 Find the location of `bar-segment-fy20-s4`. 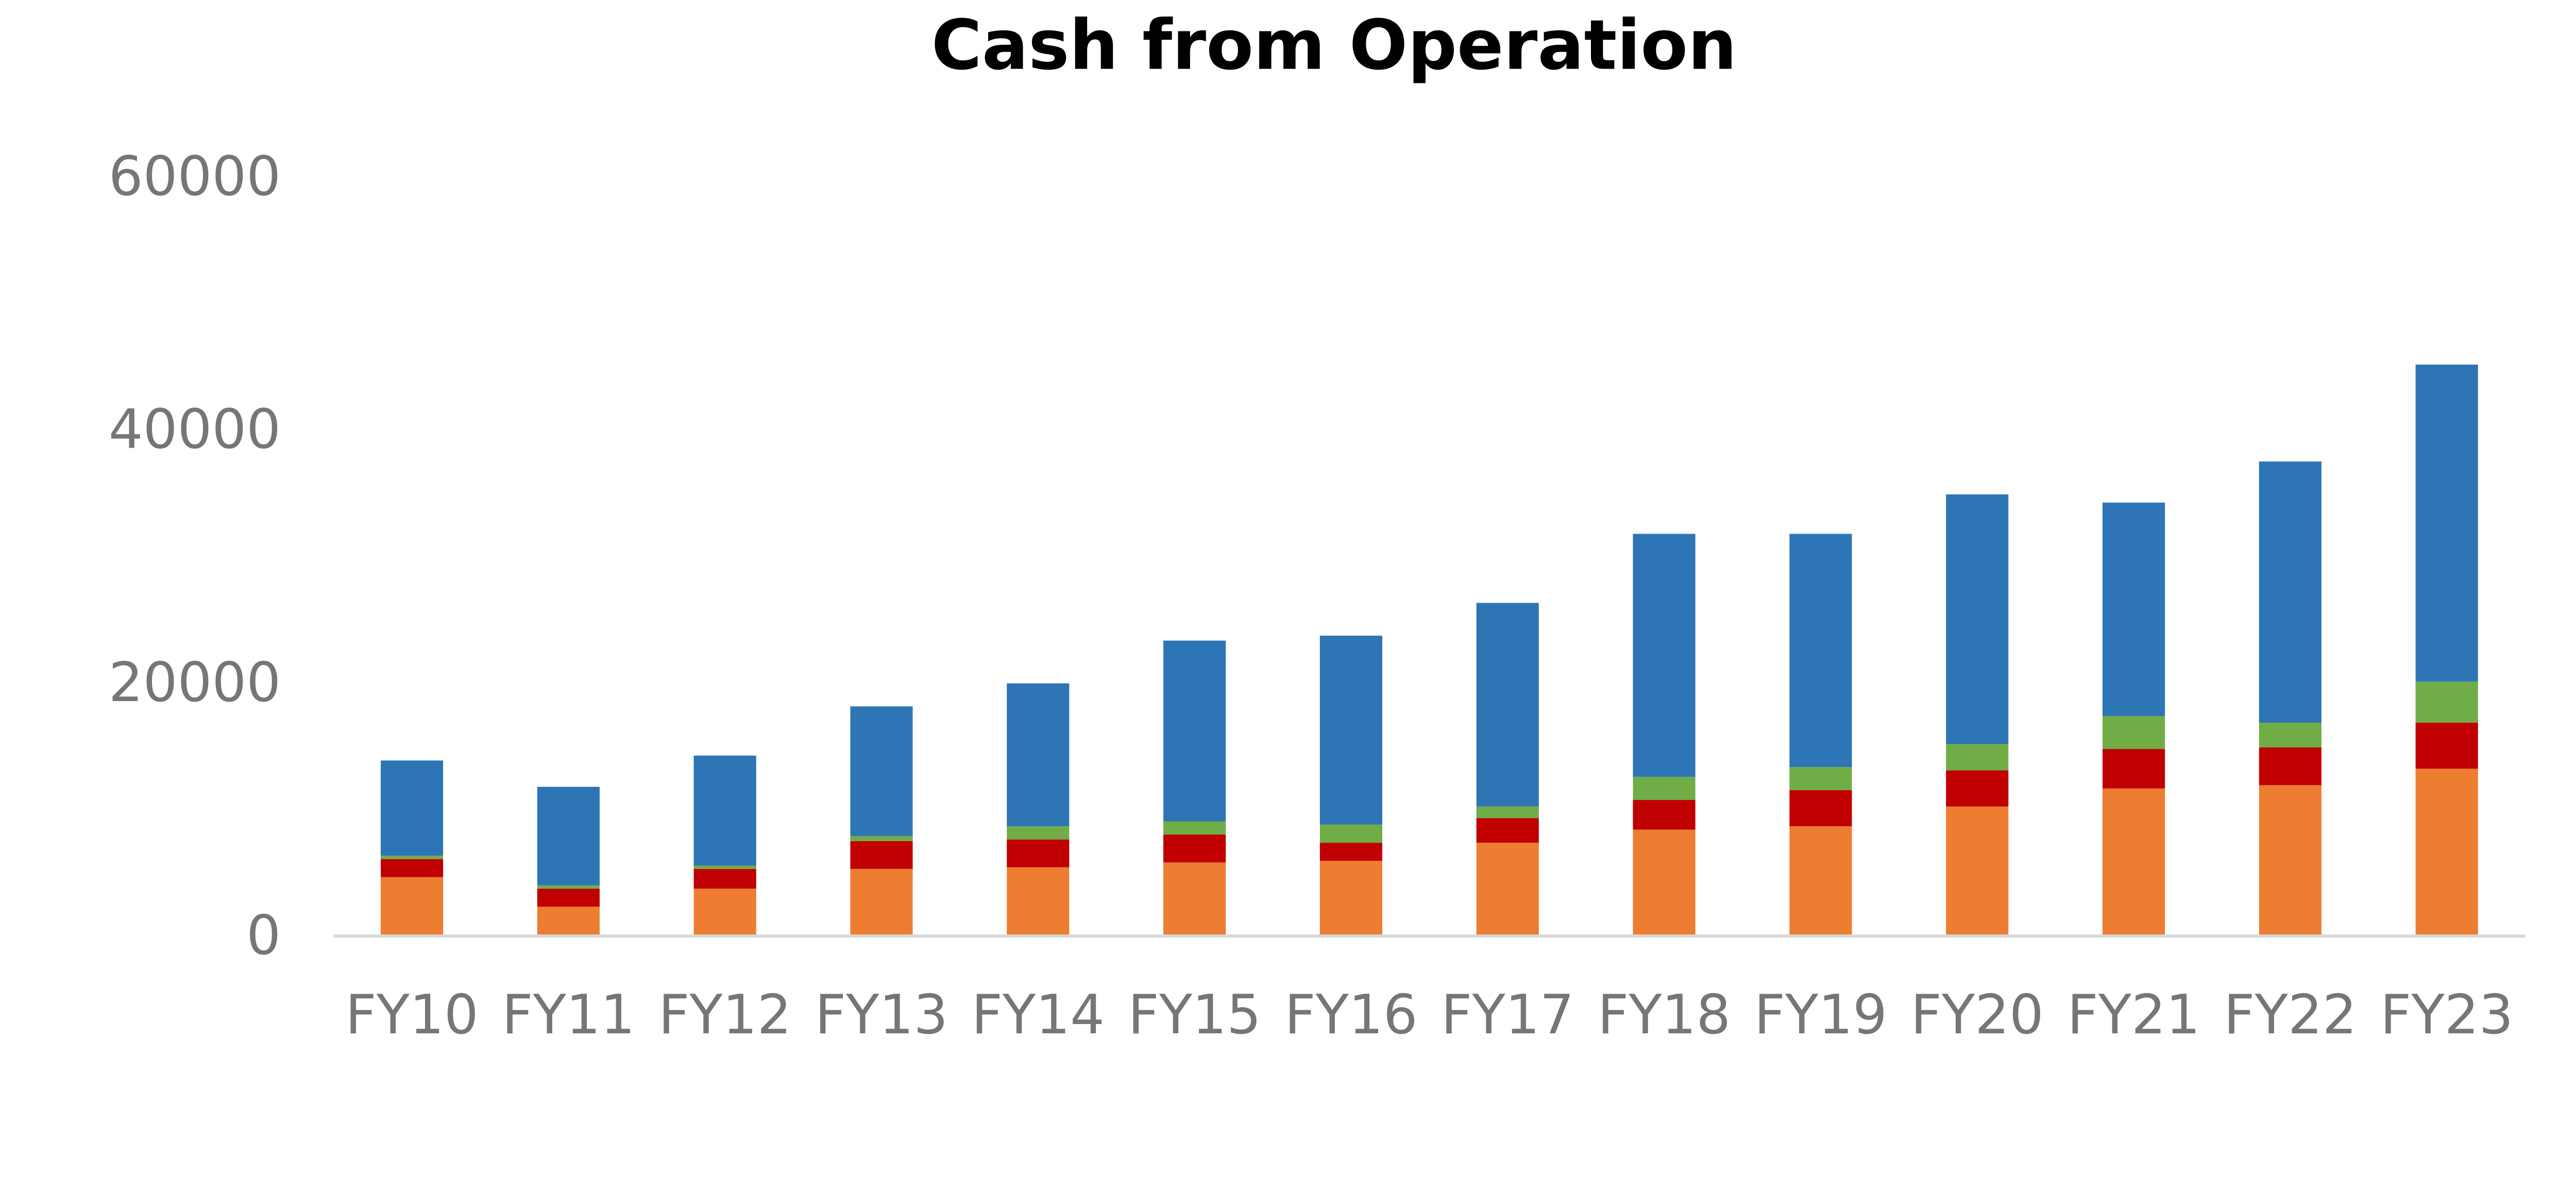

bar-segment-fy20-s4 is located at coordinates (1977, 619).